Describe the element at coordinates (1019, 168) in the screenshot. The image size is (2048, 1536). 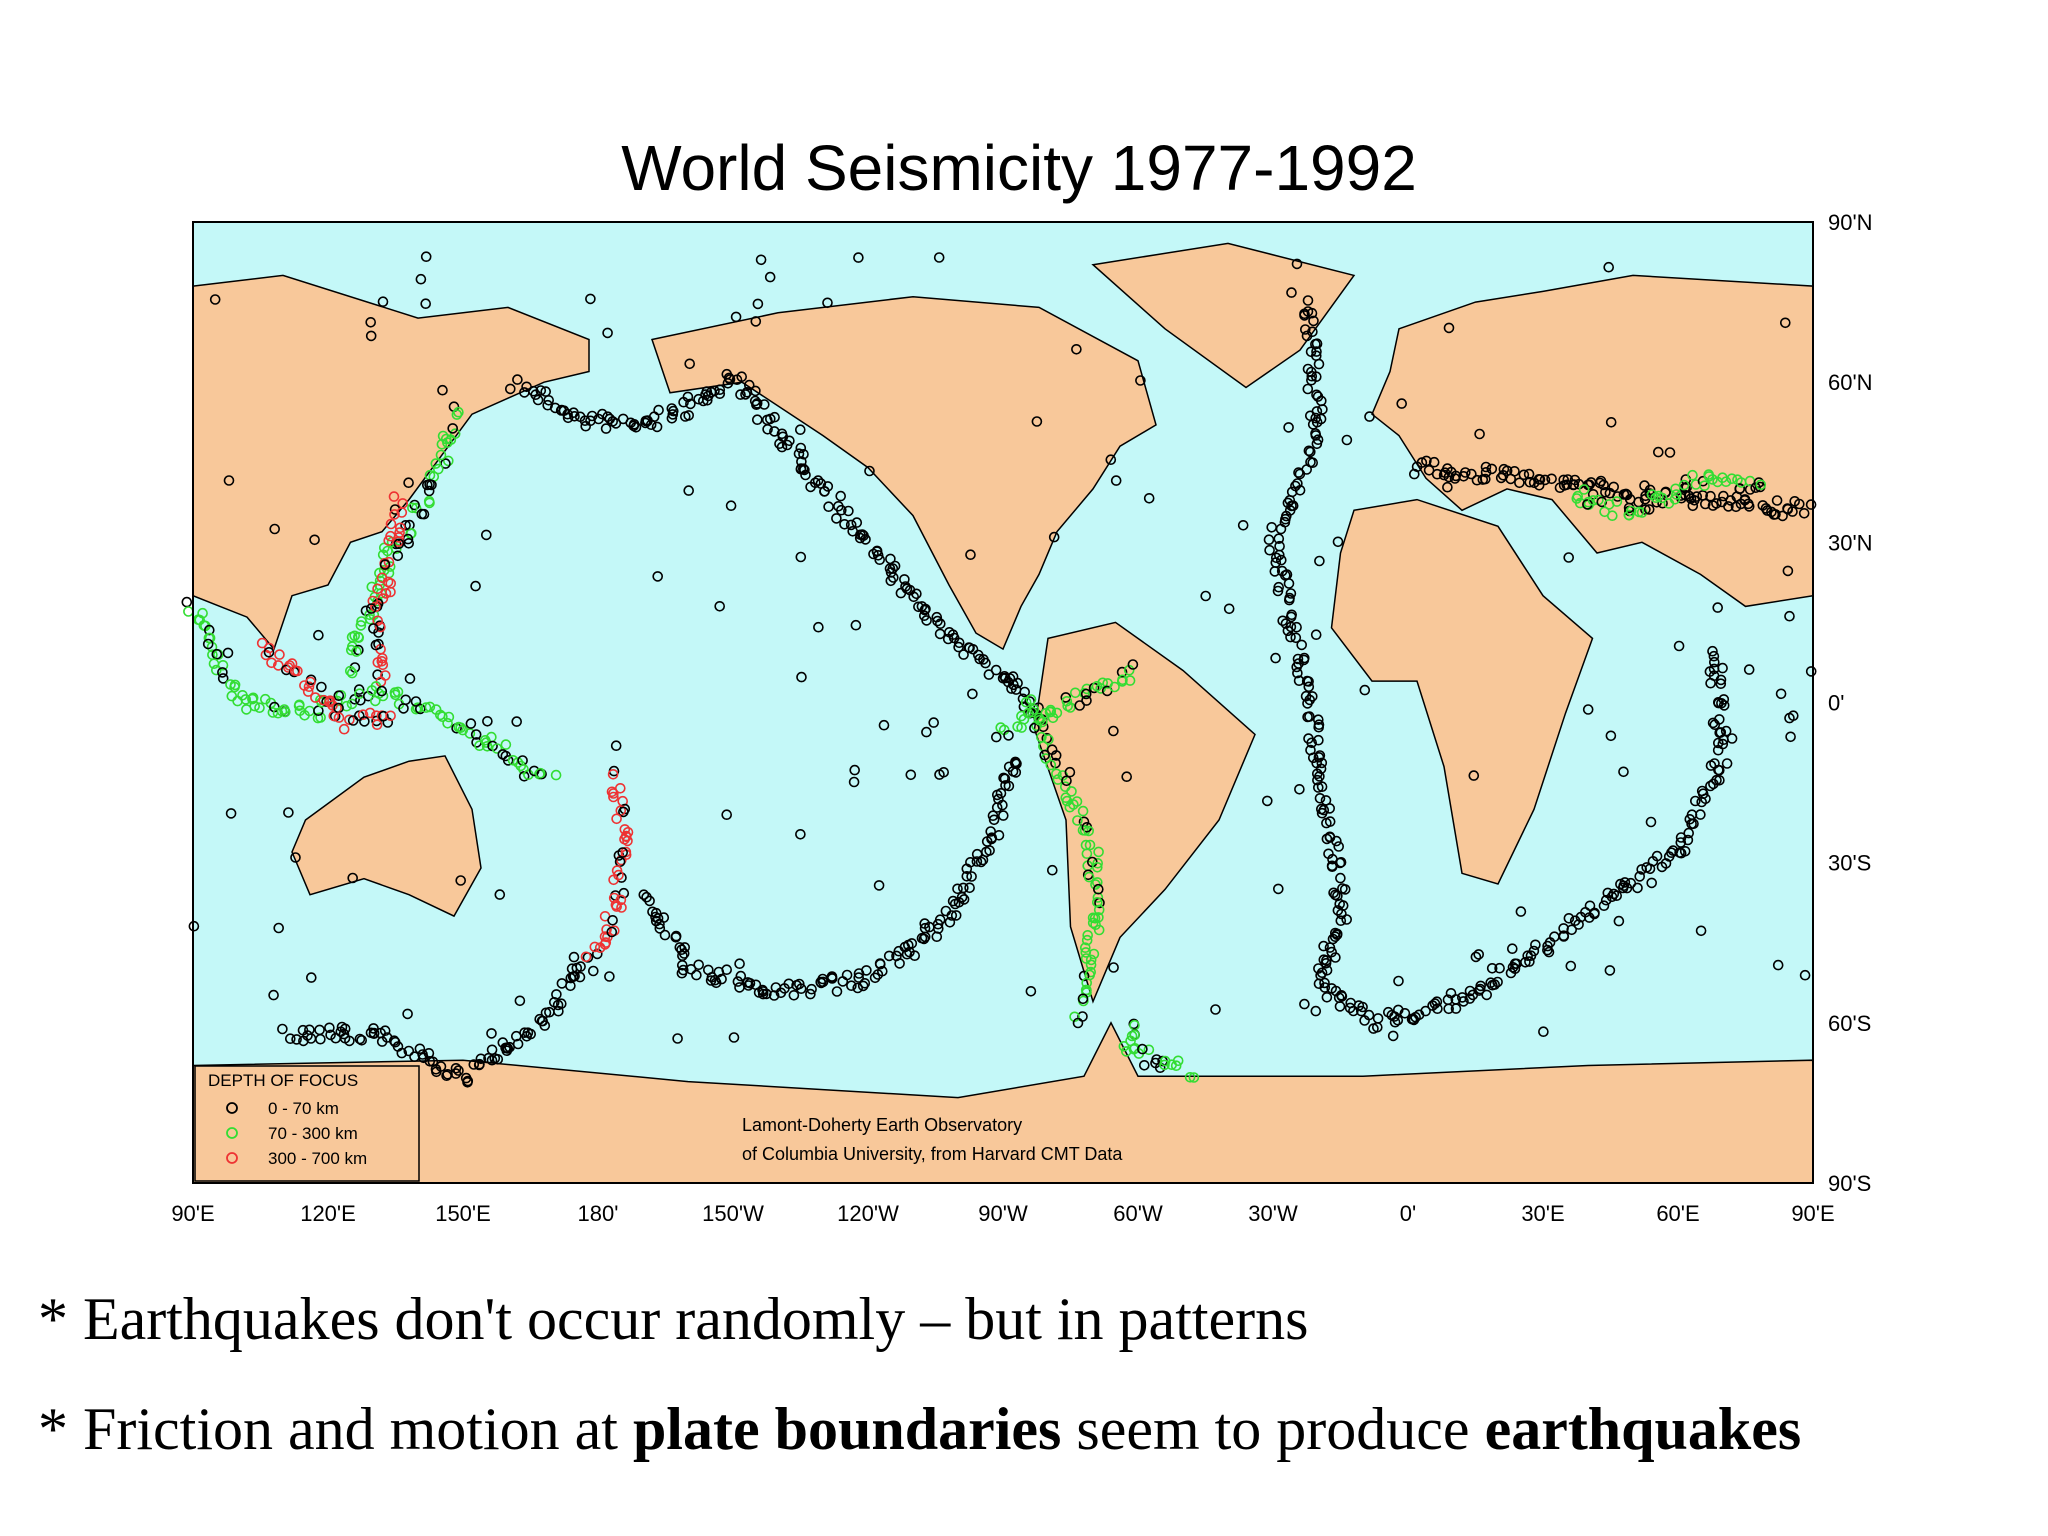
I see `map-title: World Seismicity 1977-1992` at that location.